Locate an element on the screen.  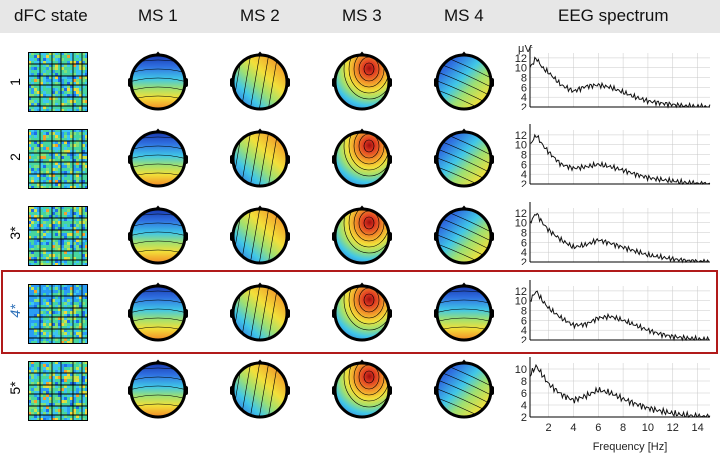
microstate-map-r4-ms2 is located at coordinates (260, 312).